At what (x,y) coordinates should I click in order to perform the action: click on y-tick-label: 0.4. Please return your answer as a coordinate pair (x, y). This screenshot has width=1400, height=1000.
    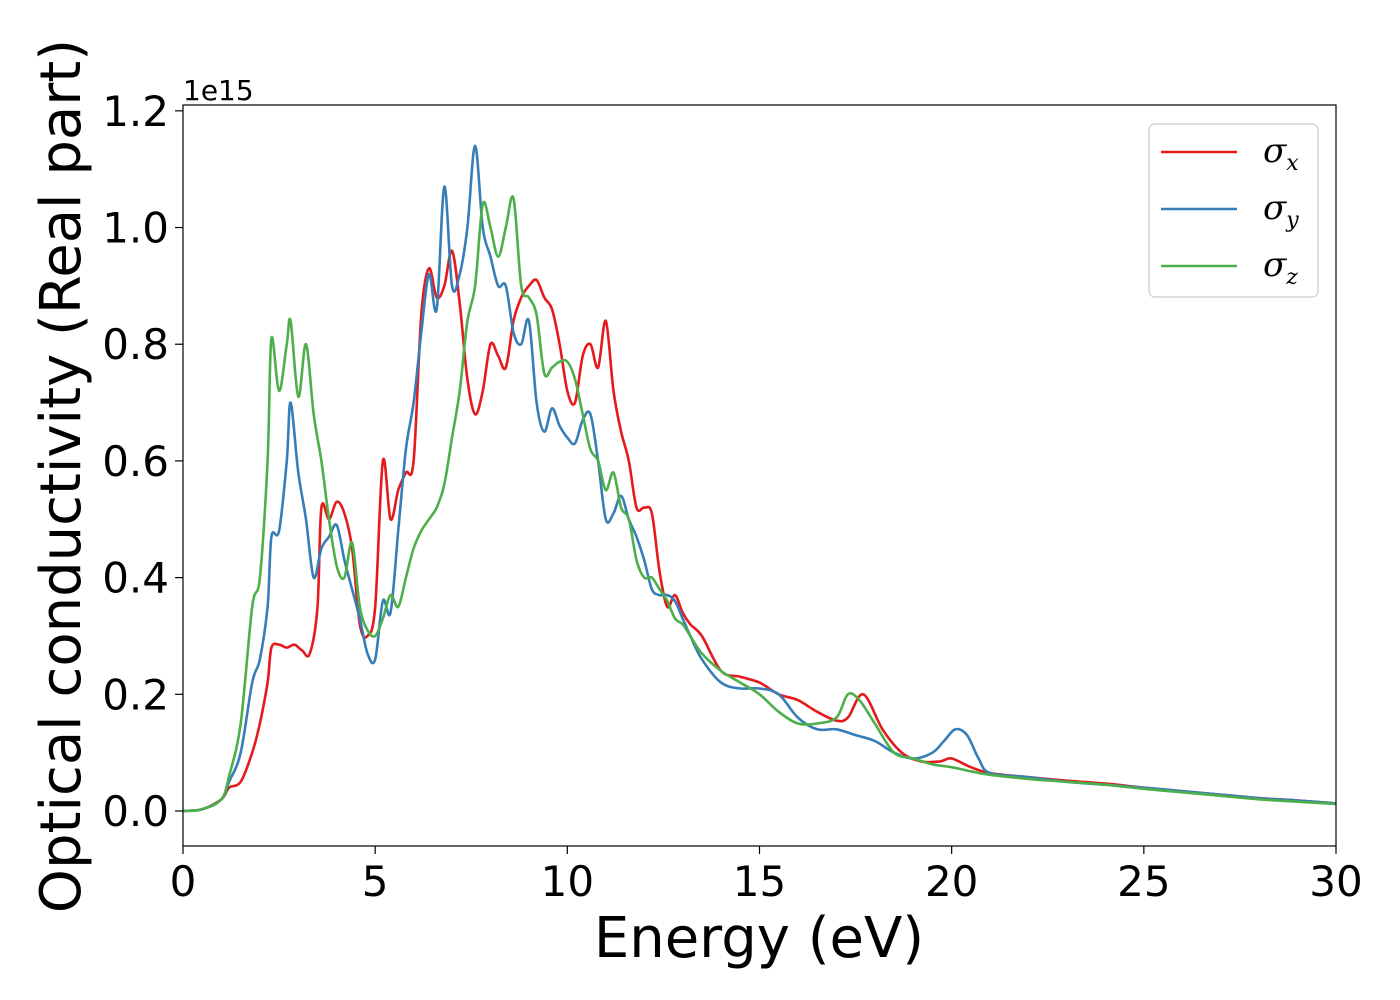
    Looking at the image, I should click on (135, 578).